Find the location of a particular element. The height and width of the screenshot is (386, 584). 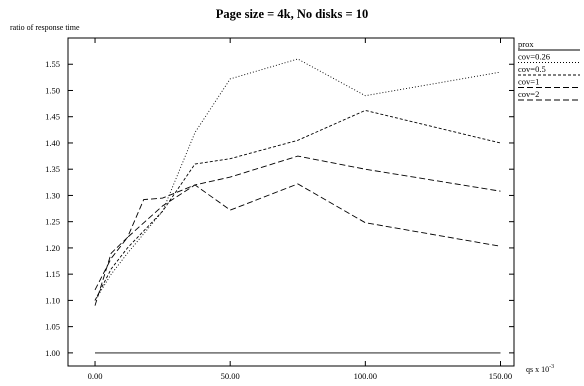

y-tick-label: 1.10 is located at coordinates (52, 300).